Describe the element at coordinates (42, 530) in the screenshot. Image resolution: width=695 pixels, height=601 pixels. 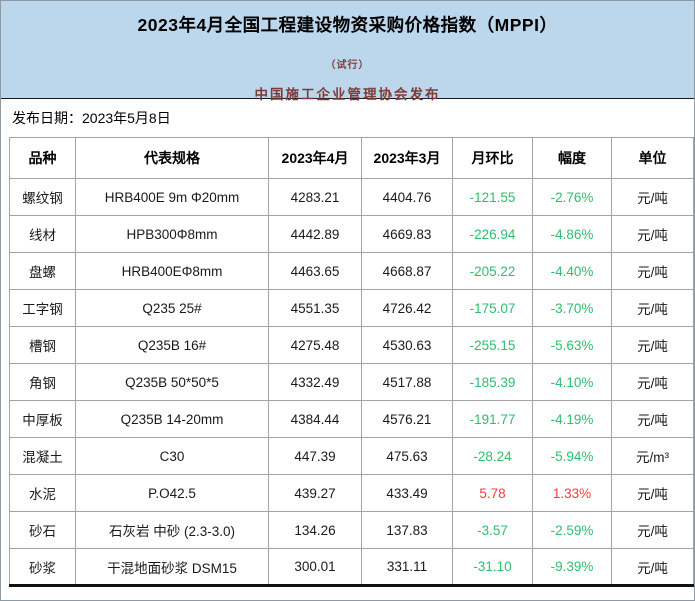
I see `cell-variety: 砂石` at that location.